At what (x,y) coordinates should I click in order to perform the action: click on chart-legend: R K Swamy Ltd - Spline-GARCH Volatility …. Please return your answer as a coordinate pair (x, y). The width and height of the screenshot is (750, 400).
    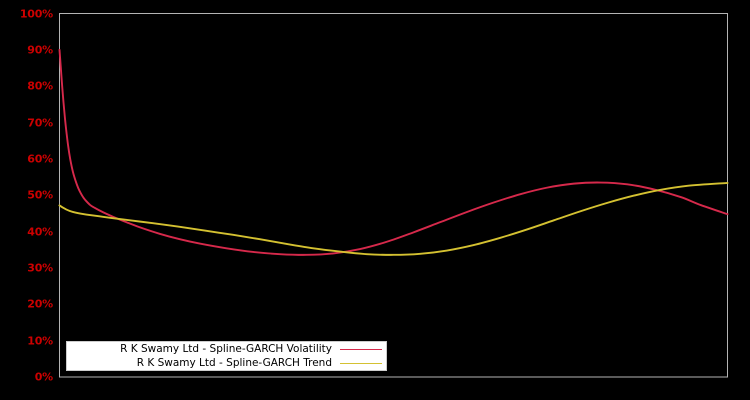
    Looking at the image, I should click on (226, 356).